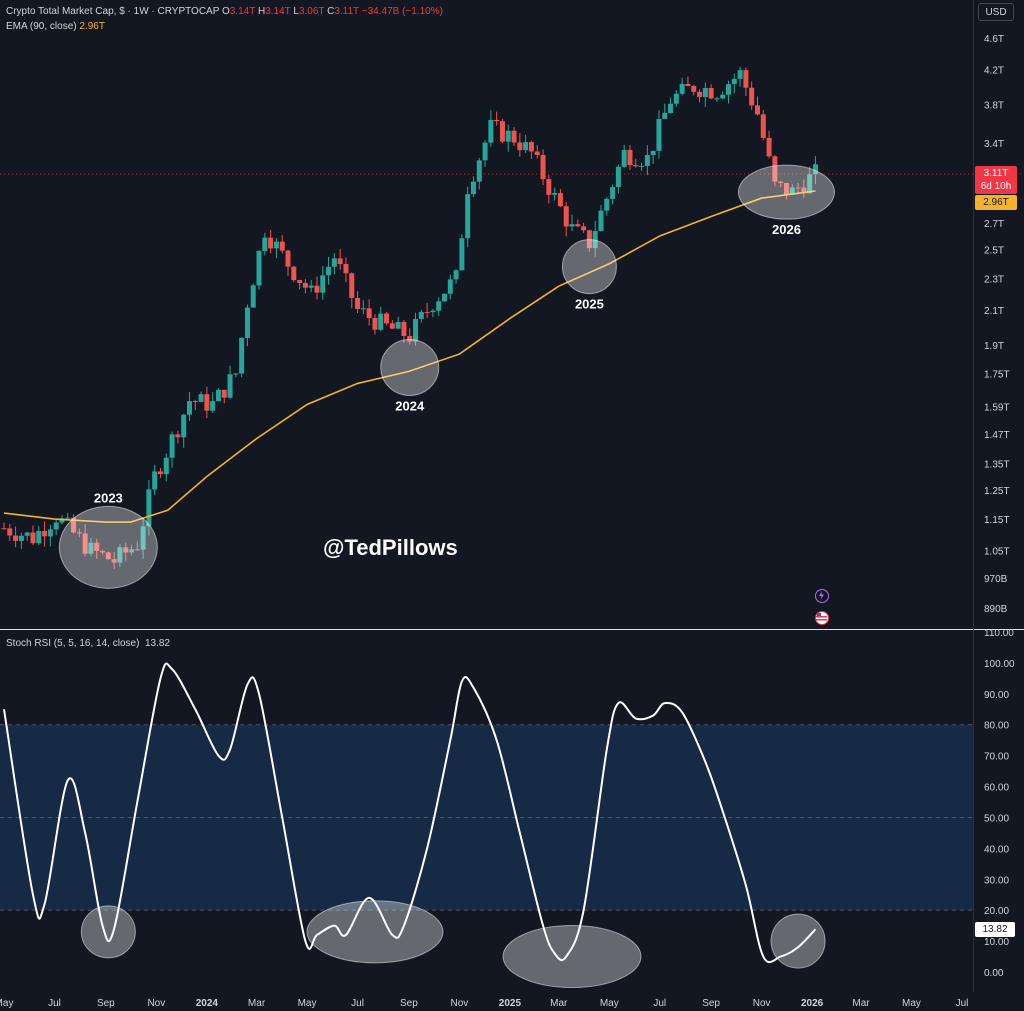  Describe the element at coordinates (157, 643) in the screenshot. I see `rsi-value: 13.82` at that location.